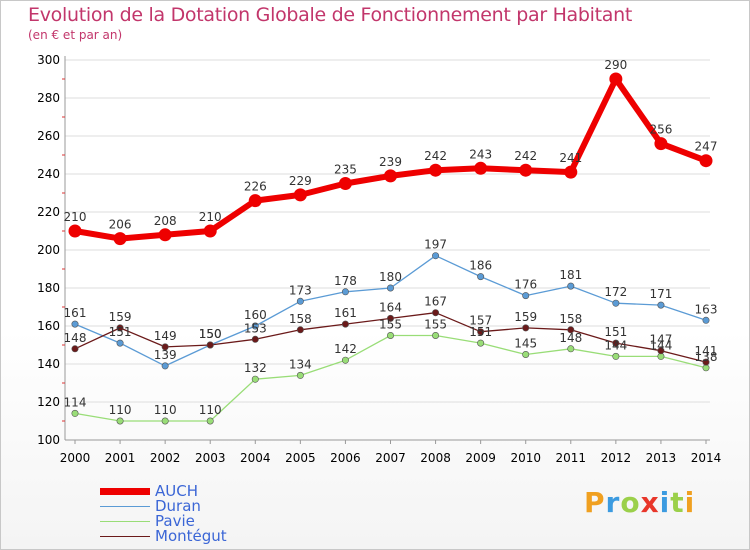 This screenshot has width=750, height=550. I want to click on data-label-montgut: 161, so click(345, 313).